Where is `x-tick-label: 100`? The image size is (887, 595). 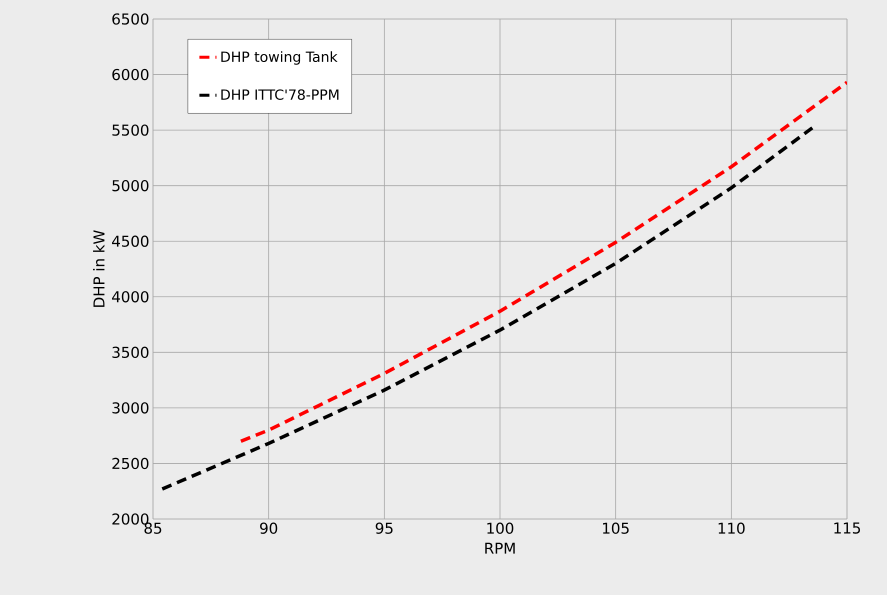
x-tick-label: 100 is located at coordinates (500, 528).